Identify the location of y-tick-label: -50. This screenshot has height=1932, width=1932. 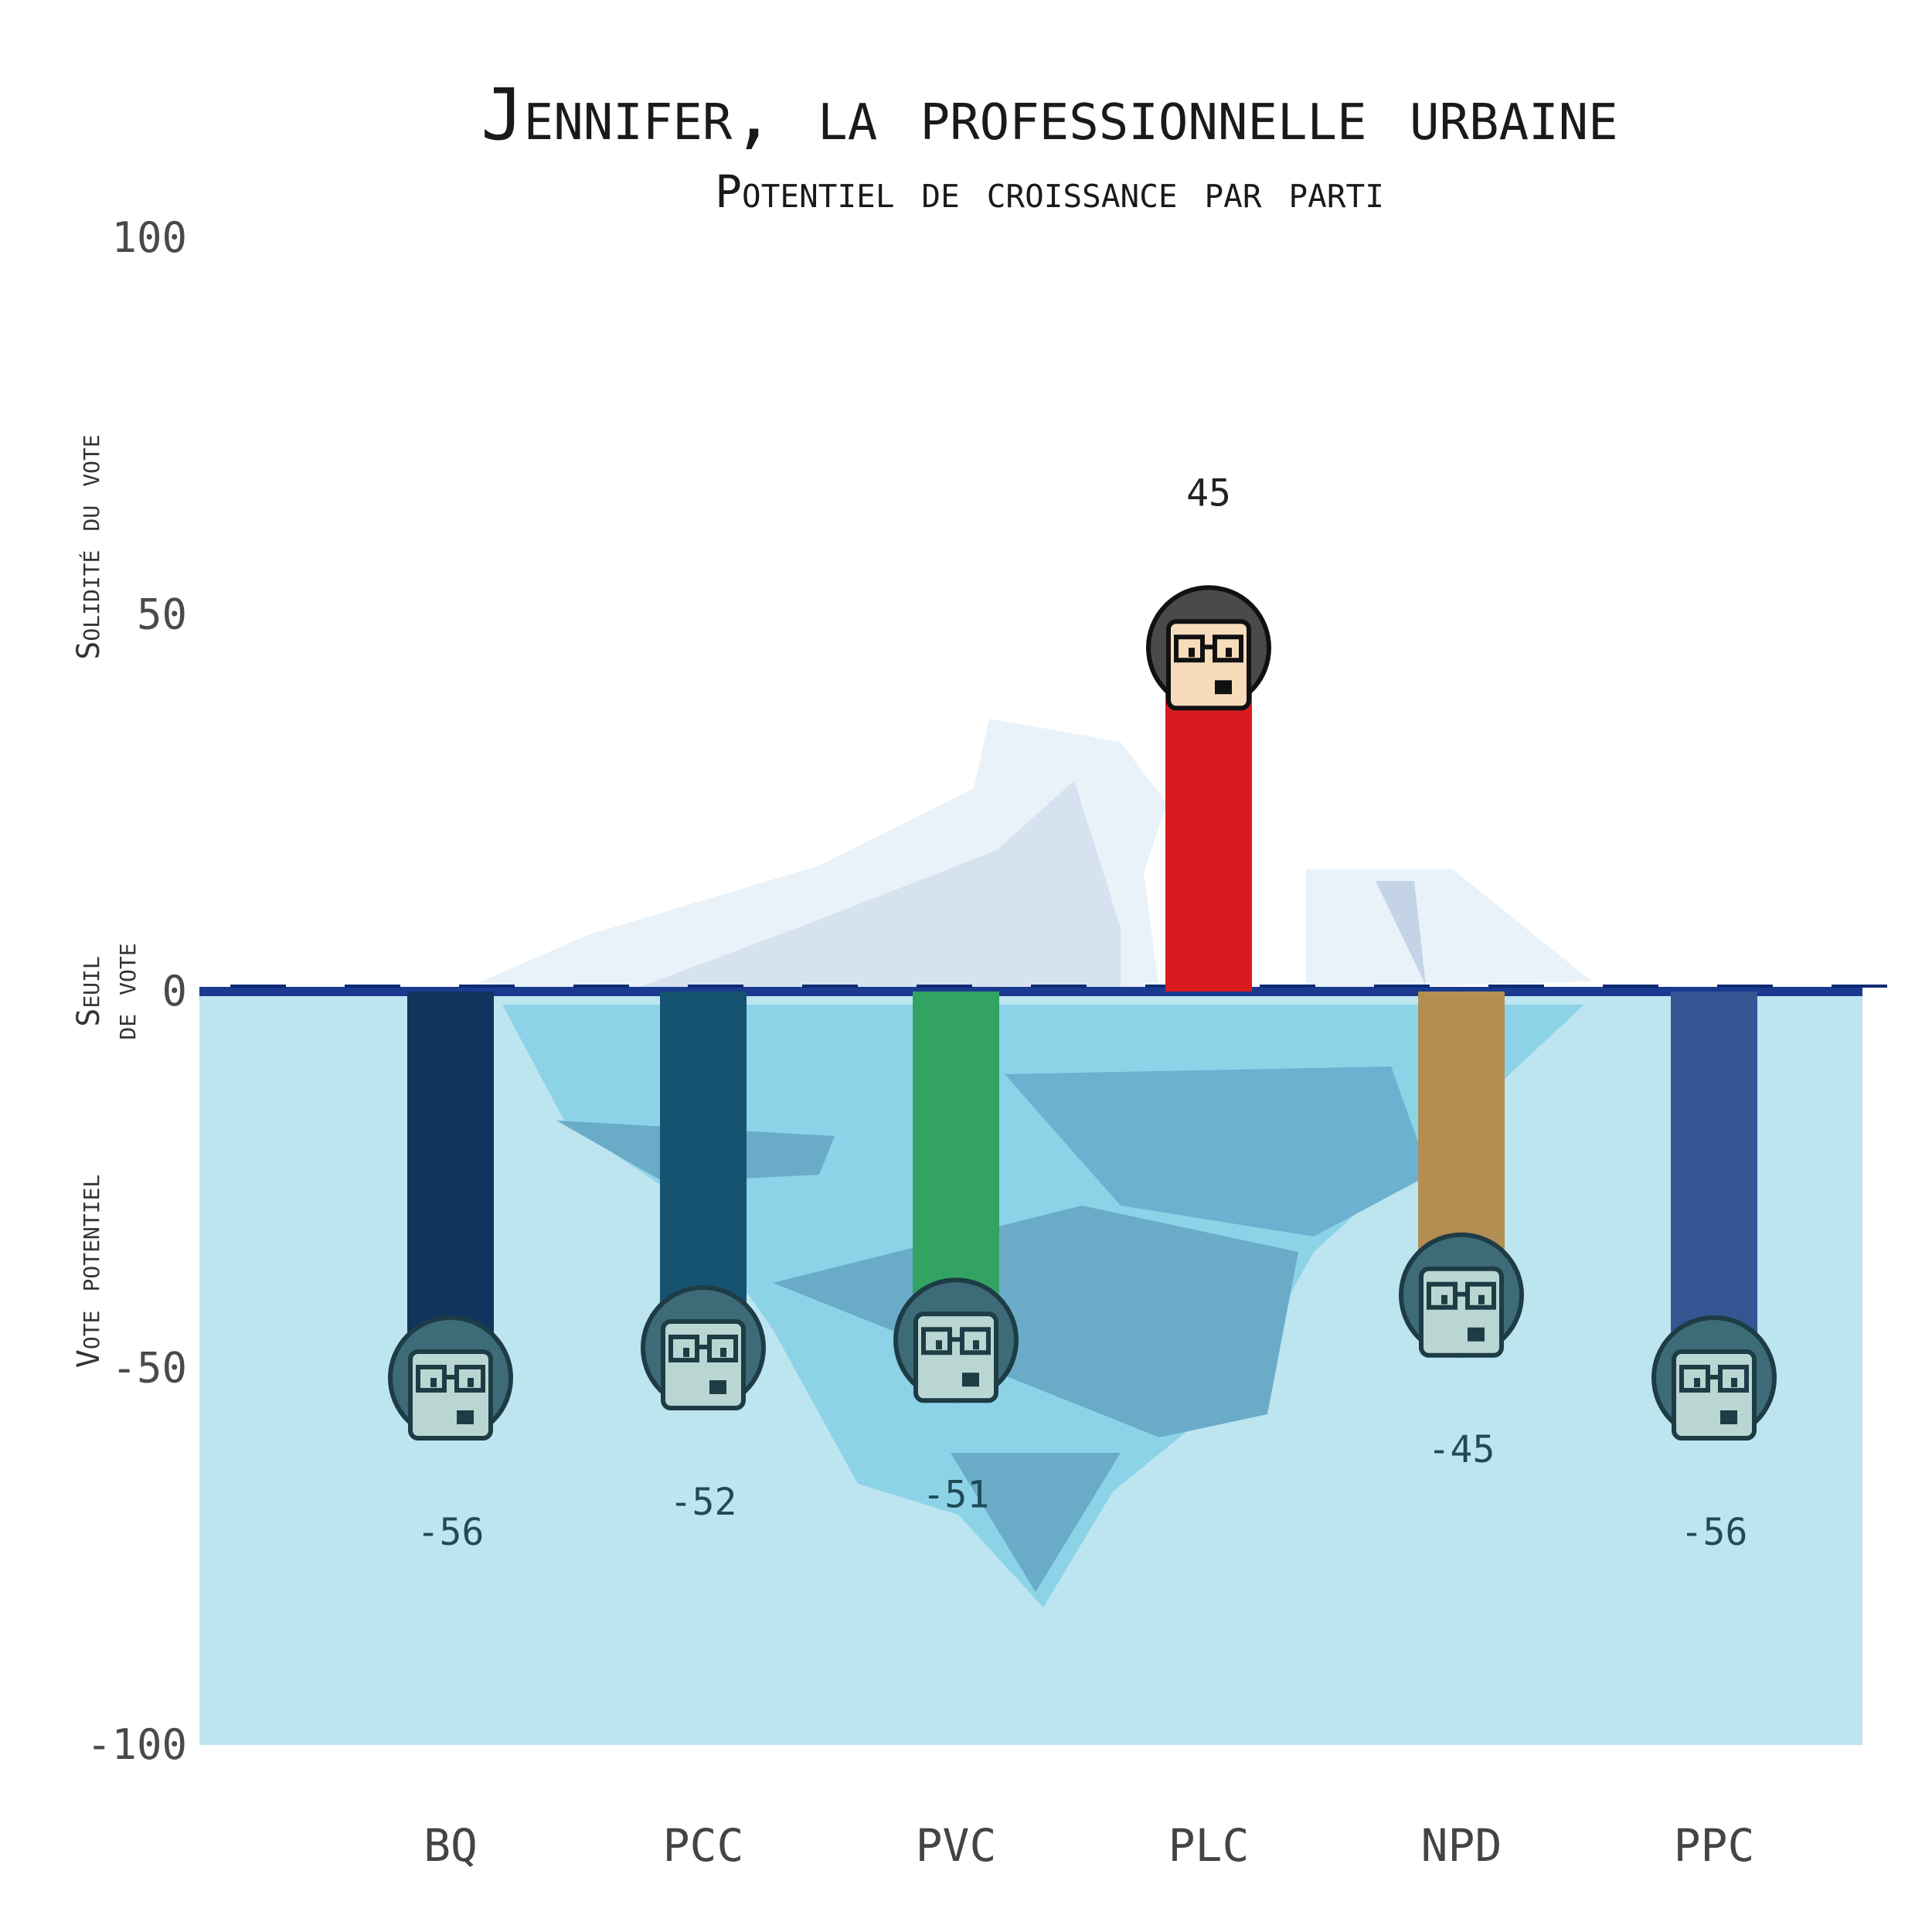
(149, 1369).